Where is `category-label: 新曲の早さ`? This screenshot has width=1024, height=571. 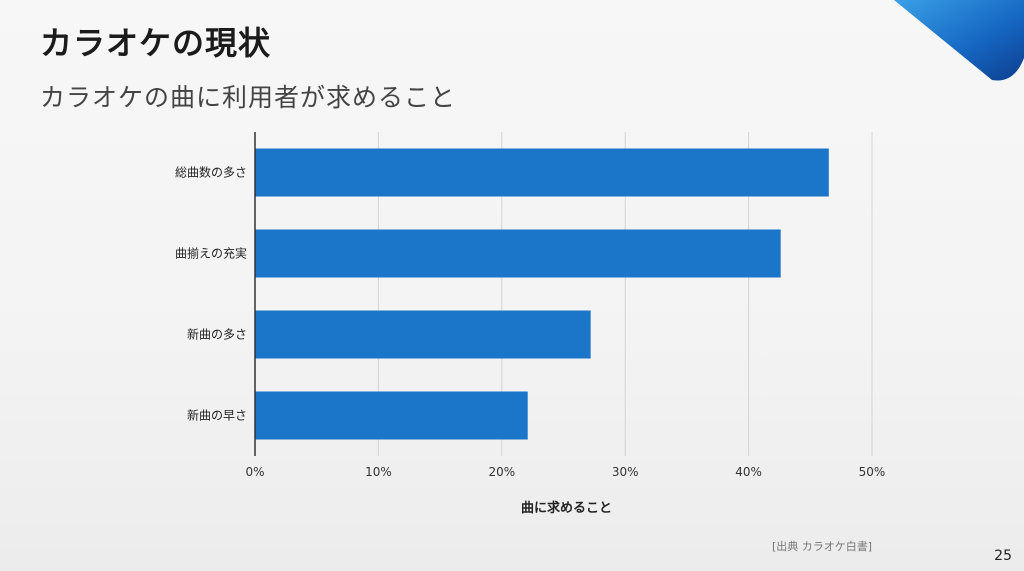
category-label: 新曲の早さ is located at coordinates (217, 415).